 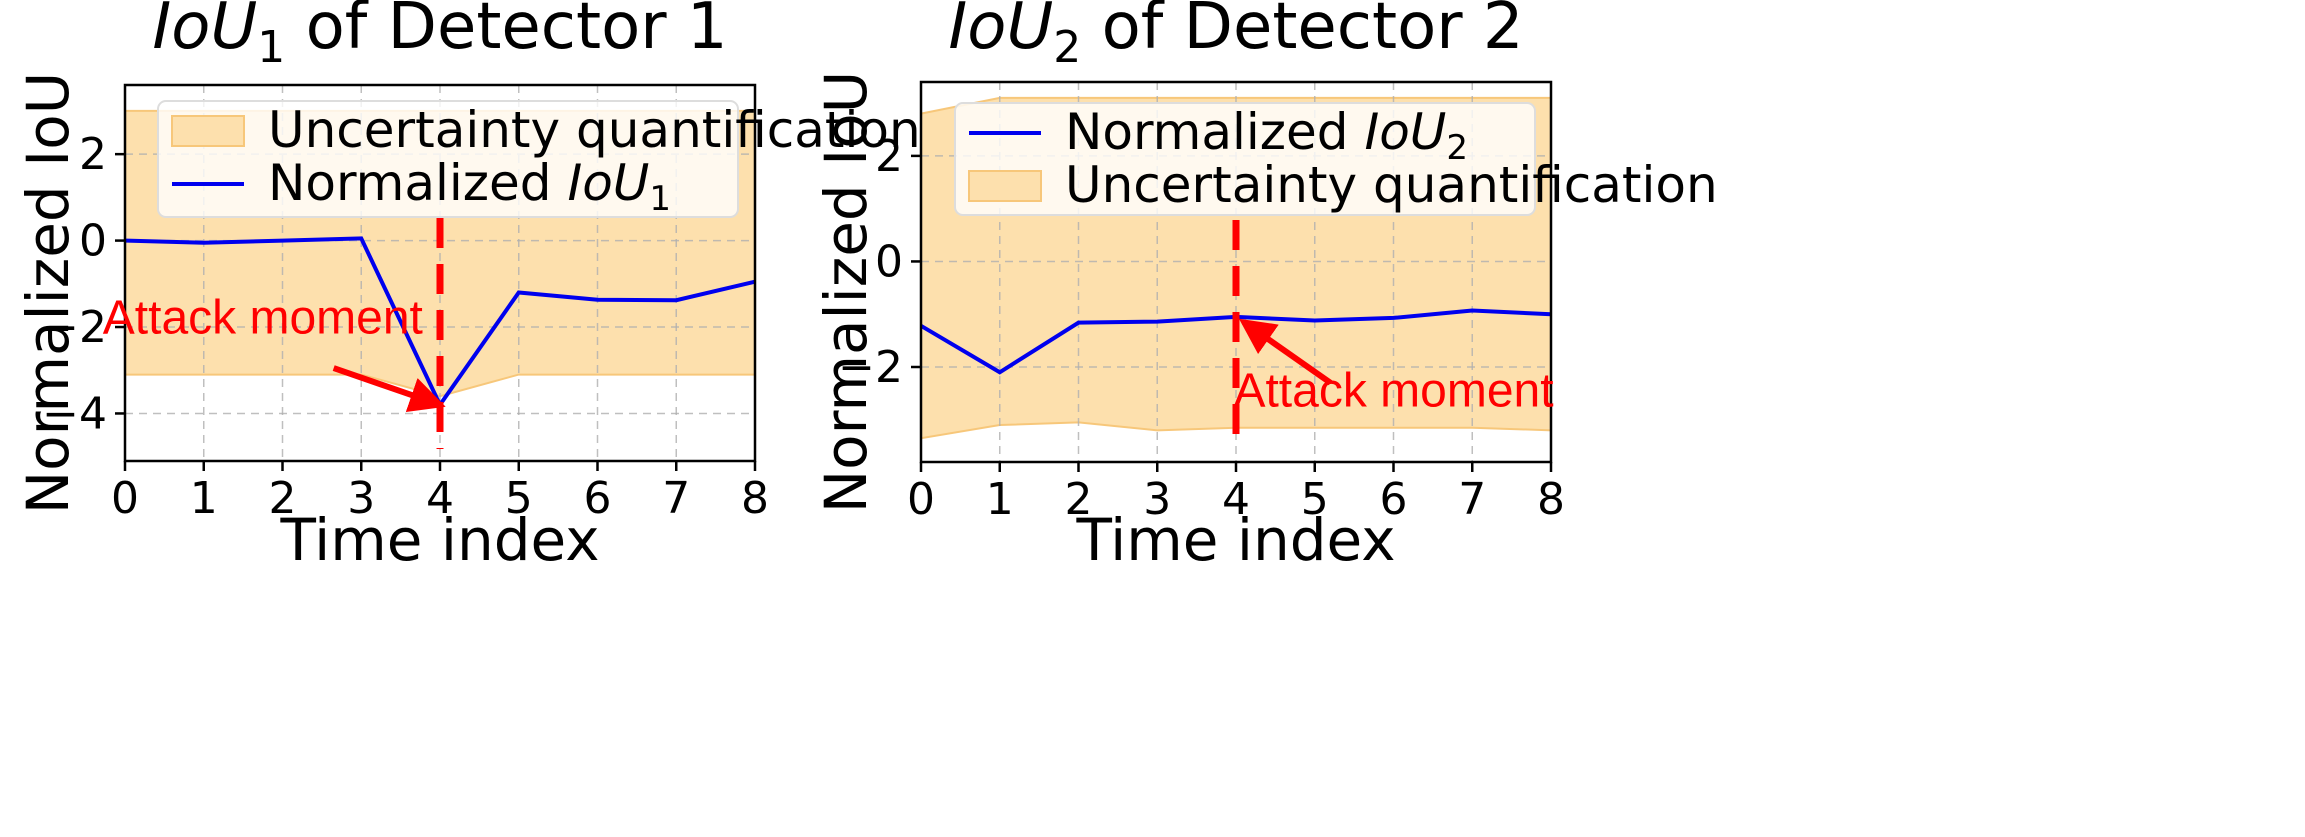 What do you see at coordinates (1302, 32) in the screenshot?
I see `title-rest: of Detector 2` at bounding box center [1302, 32].